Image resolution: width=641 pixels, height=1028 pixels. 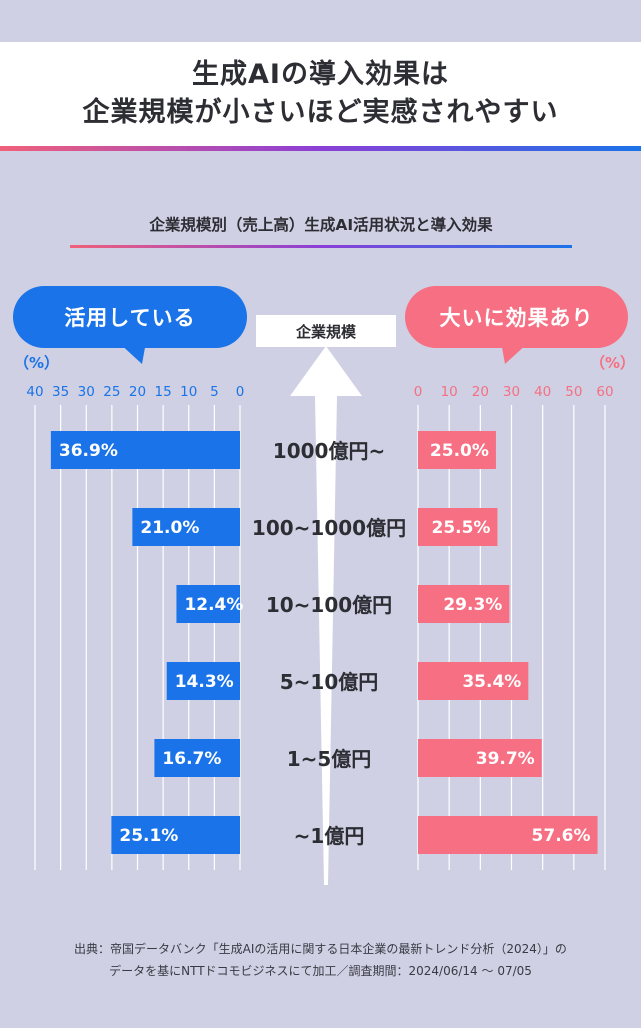 What do you see at coordinates (326, 331) in the screenshot?
I see `company-size-label: 企業規模` at bounding box center [326, 331].